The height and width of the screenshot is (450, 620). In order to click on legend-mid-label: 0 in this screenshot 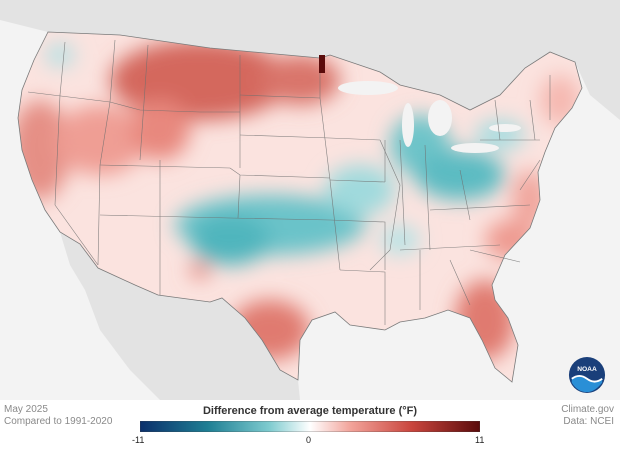, I will do `click(309, 440)`.